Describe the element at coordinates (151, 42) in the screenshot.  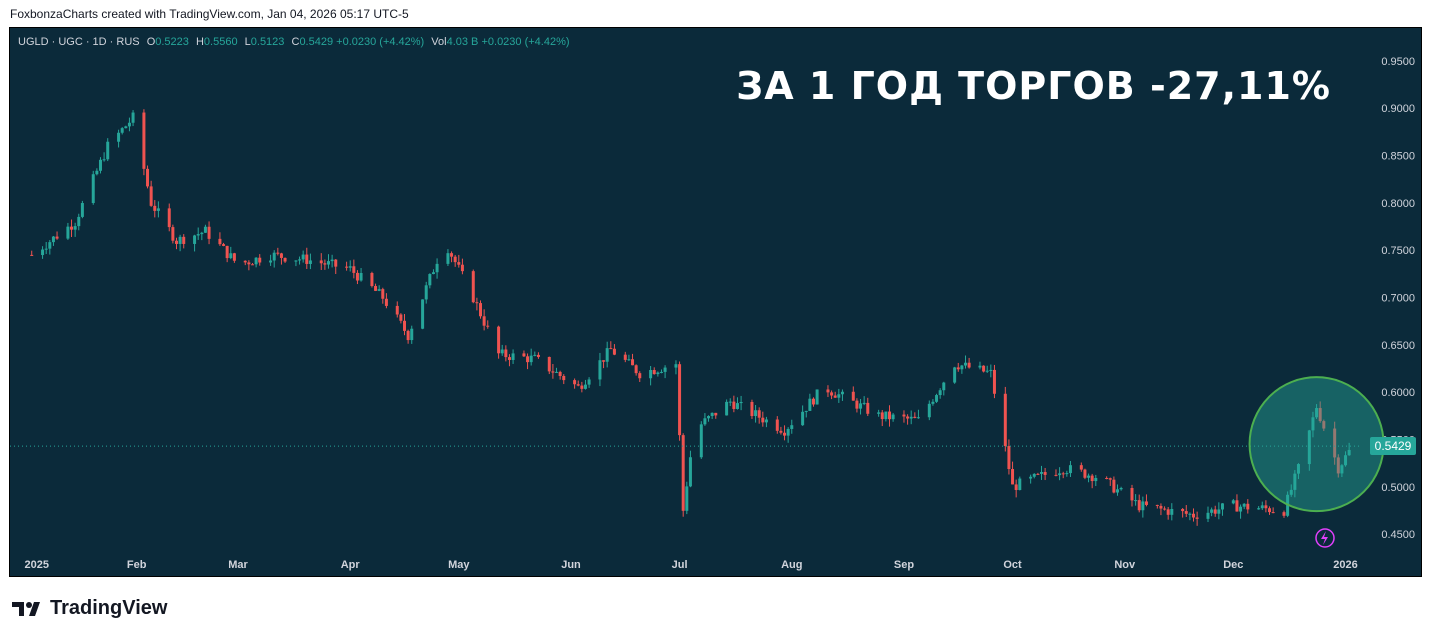
I see `open-label: O` at that location.